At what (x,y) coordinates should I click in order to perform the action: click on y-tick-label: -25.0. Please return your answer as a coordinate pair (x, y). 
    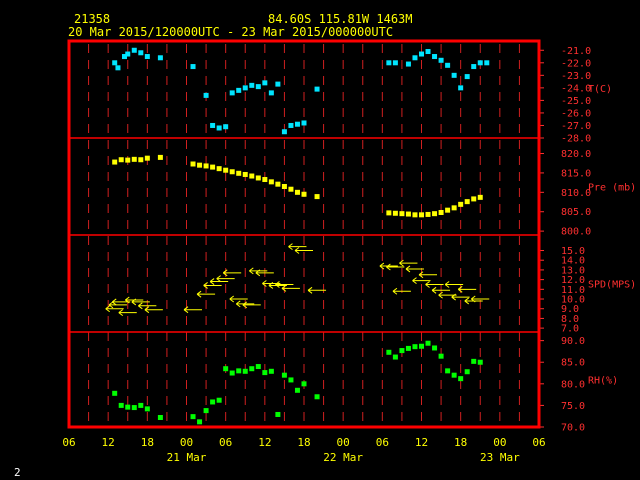
    Looking at the image, I should click on (576, 101).